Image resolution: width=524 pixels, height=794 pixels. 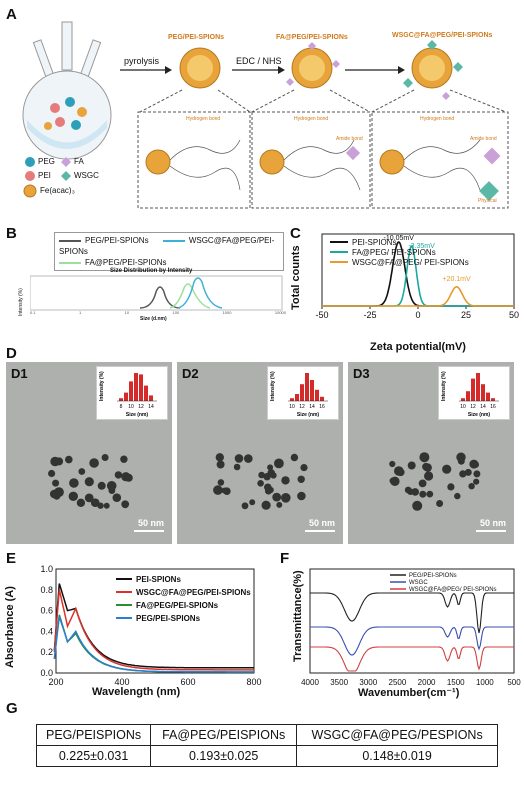 I want to click on hbond-label-2: Hydrogen bond, so click(x=311, y=119).